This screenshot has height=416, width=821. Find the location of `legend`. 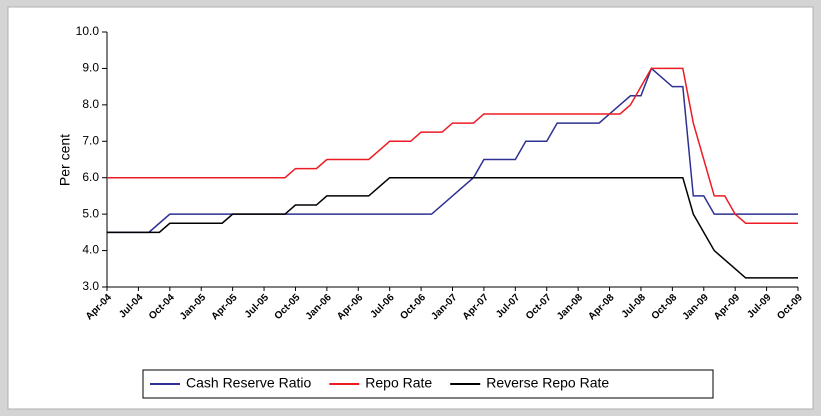

legend is located at coordinates (428, 384).